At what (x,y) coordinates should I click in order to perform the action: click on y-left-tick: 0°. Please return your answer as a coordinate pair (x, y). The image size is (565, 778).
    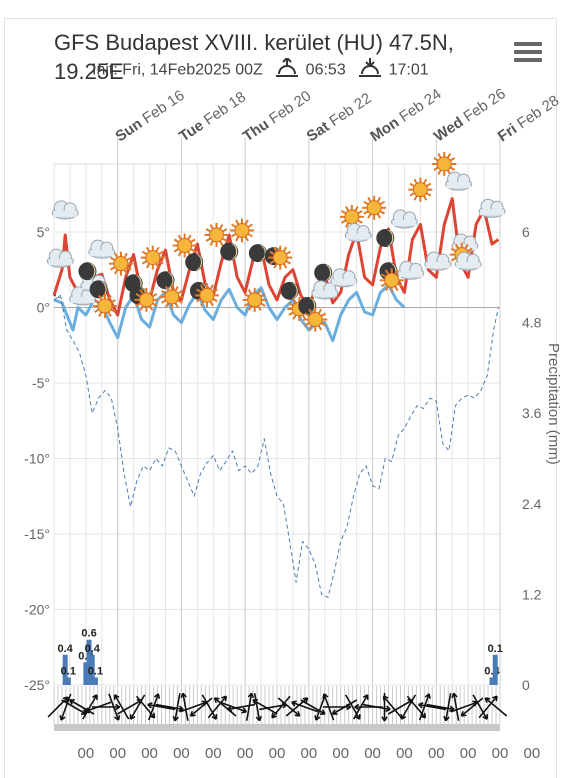
    Looking at the image, I should click on (43, 307).